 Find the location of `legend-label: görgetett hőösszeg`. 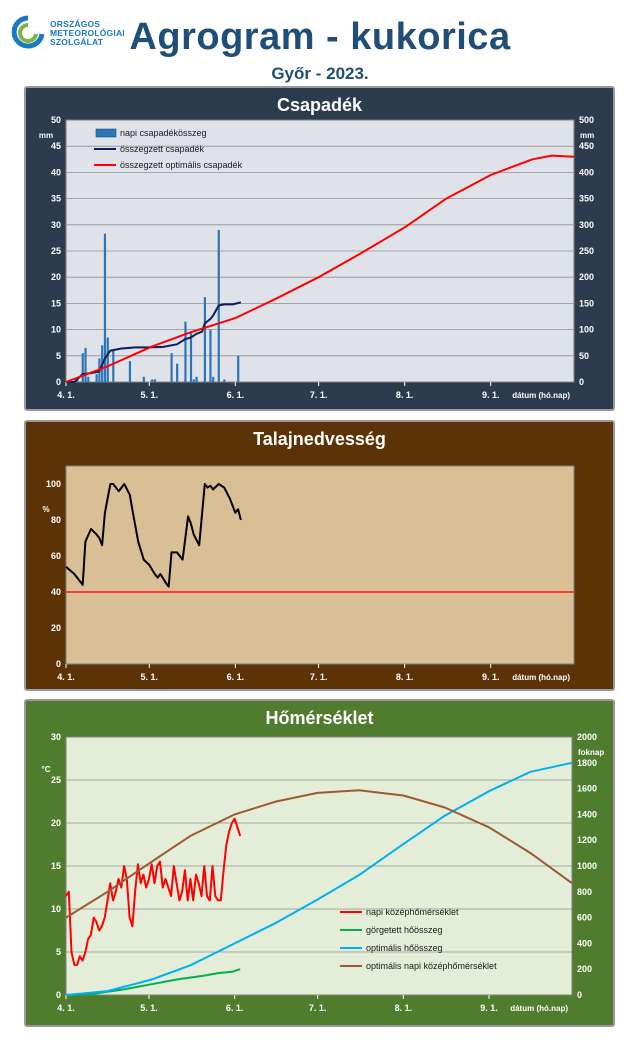

legend-label: görgetett hőösszeg is located at coordinates (404, 930).